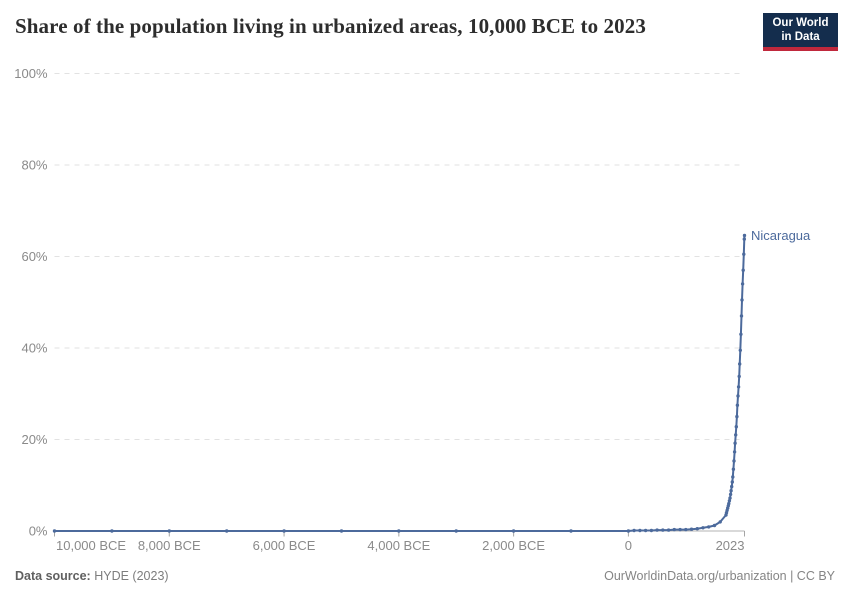 The height and width of the screenshot is (600, 850). I want to click on logo-line-1: Our World, so click(800, 23).